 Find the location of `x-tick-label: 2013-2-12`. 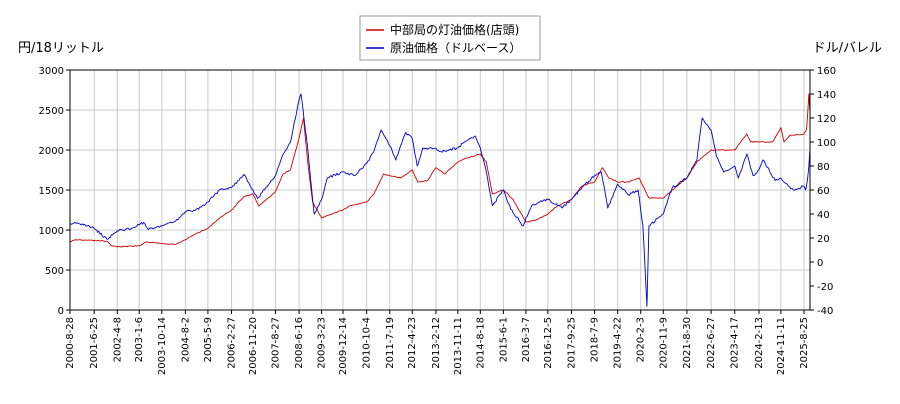

x-tick-label: 2013-2-12 is located at coordinates (436, 343).